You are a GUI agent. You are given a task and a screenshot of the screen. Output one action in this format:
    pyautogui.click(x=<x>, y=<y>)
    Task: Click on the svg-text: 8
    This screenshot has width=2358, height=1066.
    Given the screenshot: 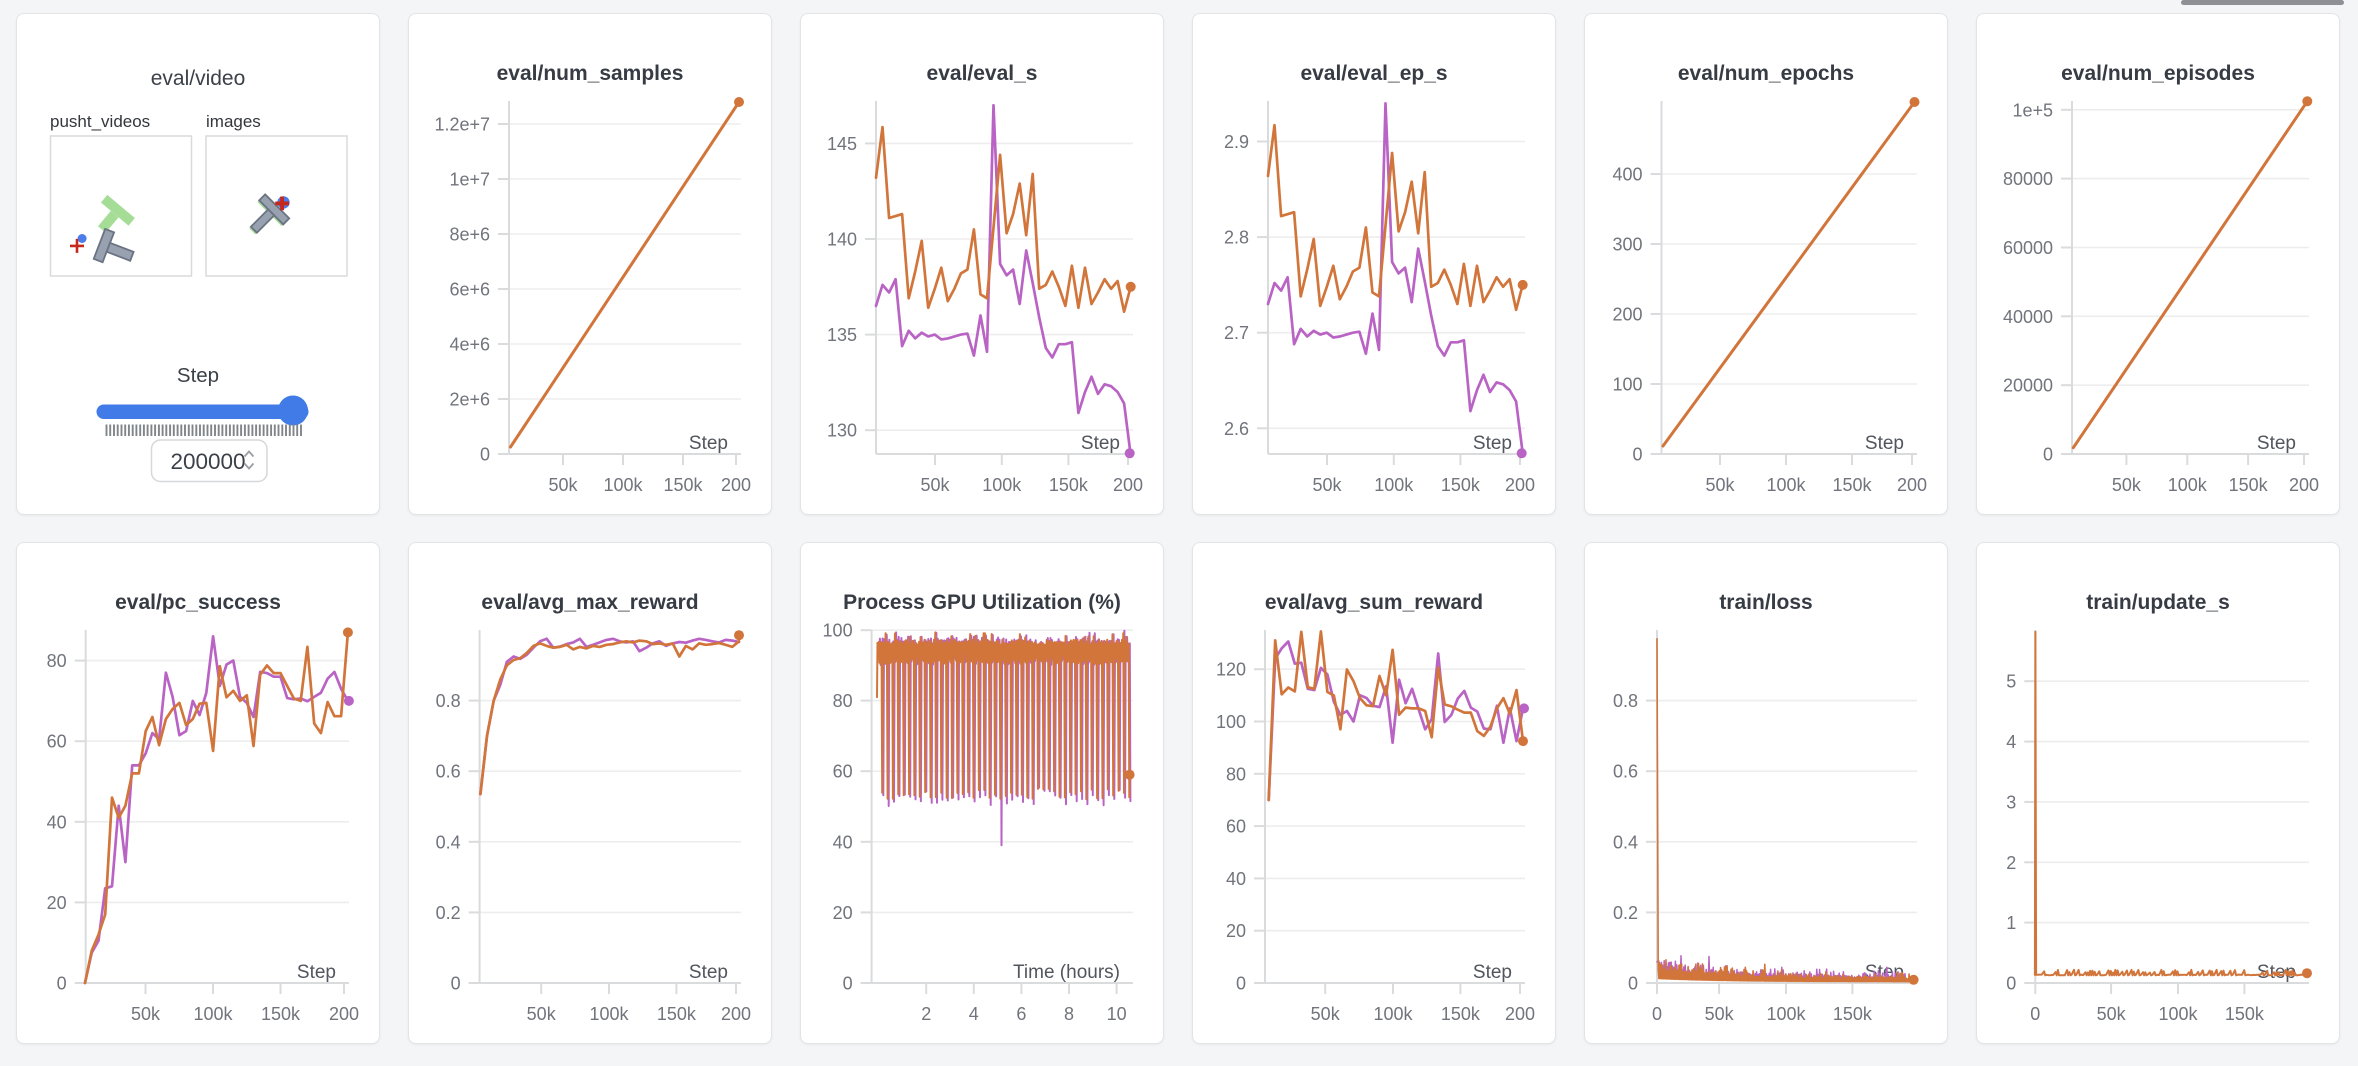 What is the action you would take?
    pyautogui.click(x=1068, y=1014)
    